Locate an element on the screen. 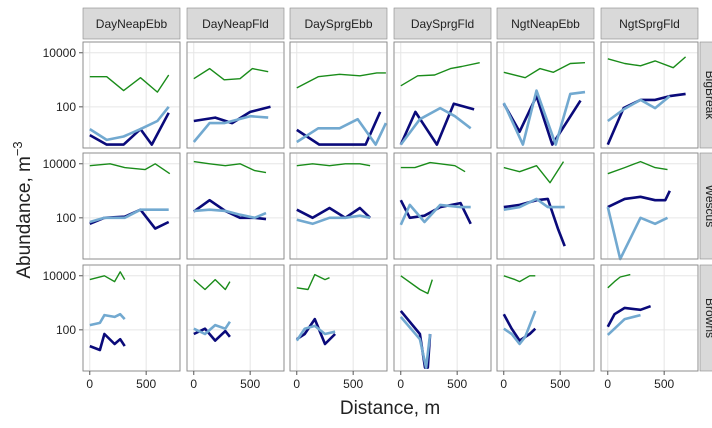  column-label: DaySprgFld is located at coordinates (442, 24).